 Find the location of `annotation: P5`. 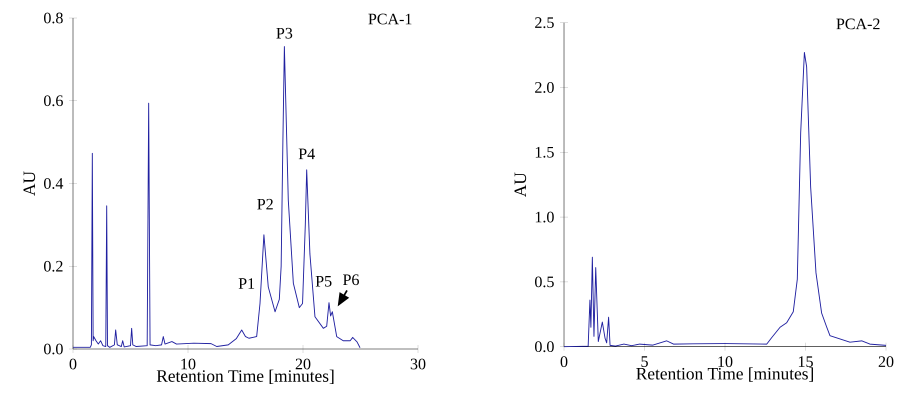

annotation: P5 is located at coordinates (324, 281).